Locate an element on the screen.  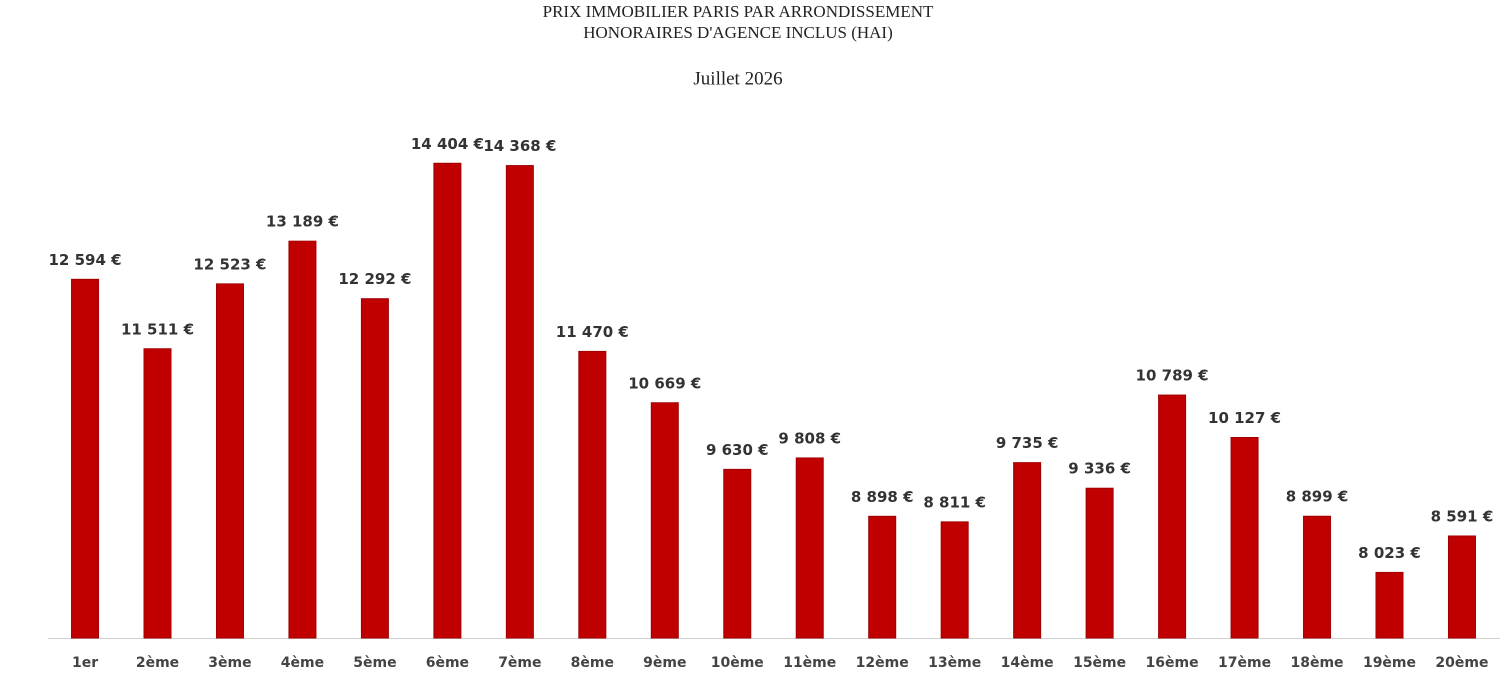
x-tick-label: 1er is located at coordinates (85, 663).